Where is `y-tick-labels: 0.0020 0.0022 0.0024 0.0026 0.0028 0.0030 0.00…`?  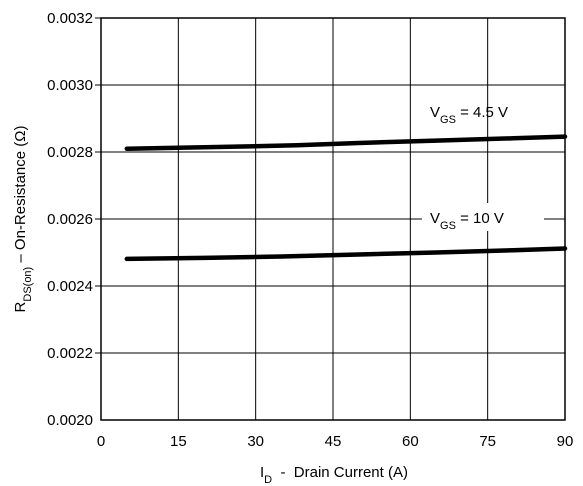 y-tick-labels: 0.0020 0.0022 0.0024 0.0026 0.0028 0.0030 0.00… is located at coordinates (70, 219).